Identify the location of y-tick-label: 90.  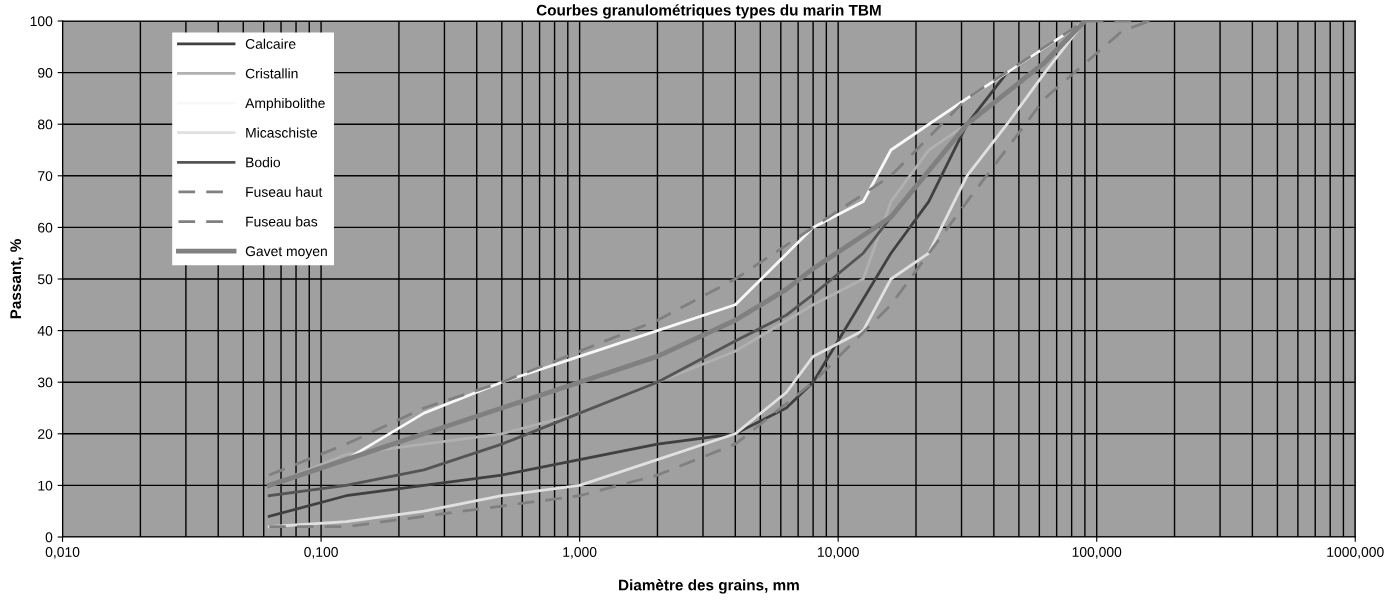
(45, 72).